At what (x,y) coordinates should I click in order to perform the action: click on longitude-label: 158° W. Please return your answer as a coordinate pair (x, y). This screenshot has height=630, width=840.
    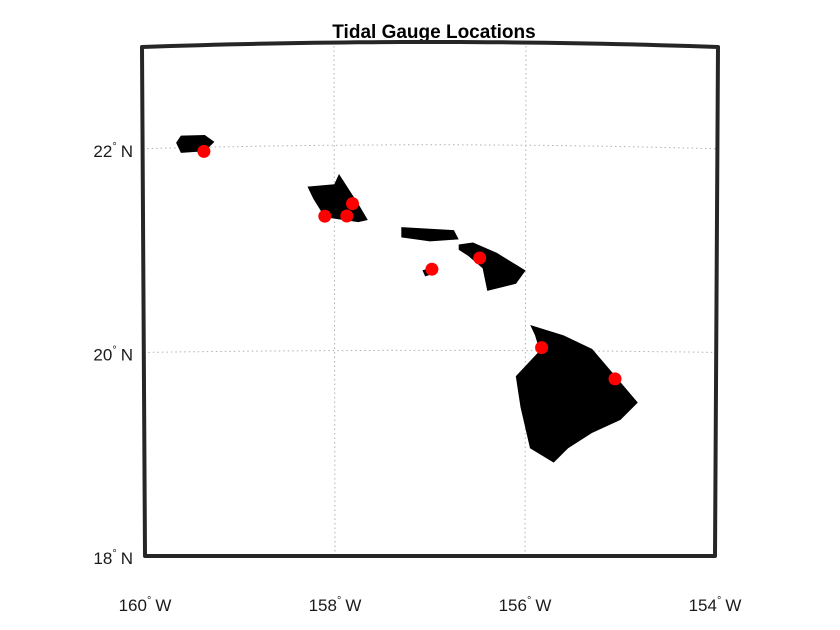
    Looking at the image, I should click on (335, 605).